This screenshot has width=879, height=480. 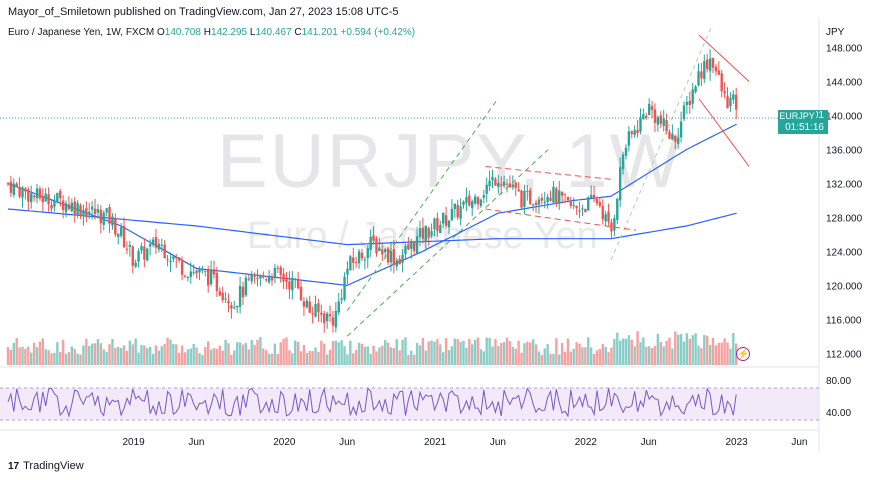 I want to click on lightning-icon: ⚡, so click(x=743, y=354).